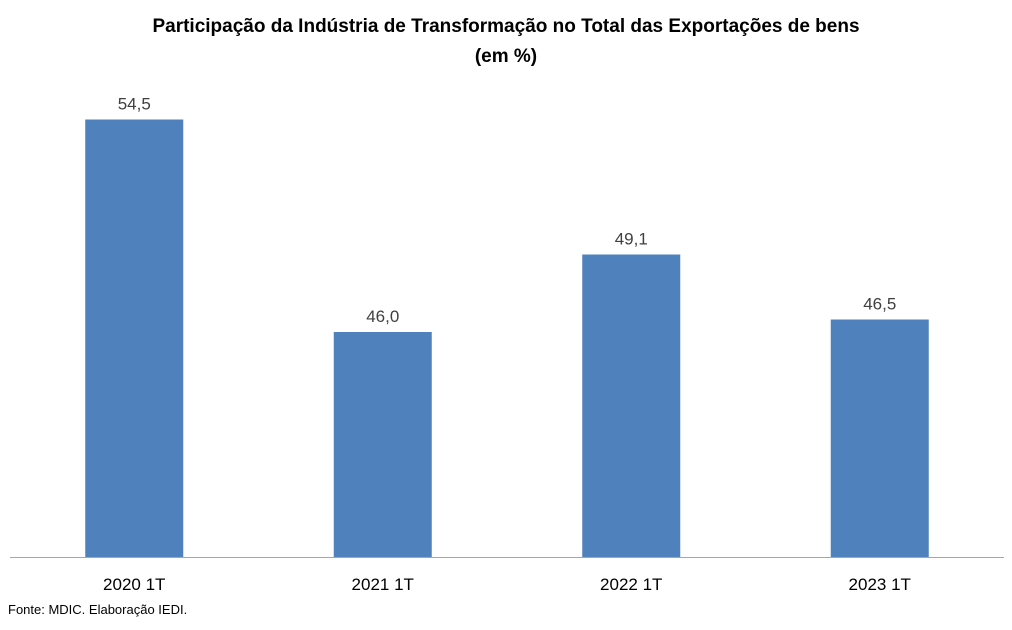 Image resolution: width=1012 pixels, height=630 pixels. What do you see at coordinates (631, 584) in the screenshot?
I see `x-tick-label-3: 2022 1T` at bounding box center [631, 584].